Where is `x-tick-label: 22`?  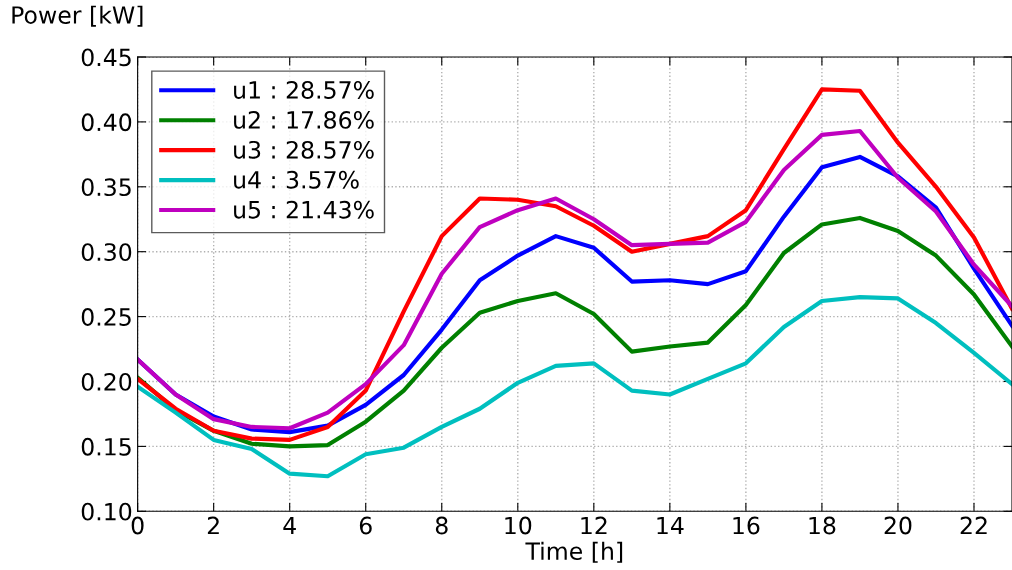 x-tick-label: 22 is located at coordinates (973, 525).